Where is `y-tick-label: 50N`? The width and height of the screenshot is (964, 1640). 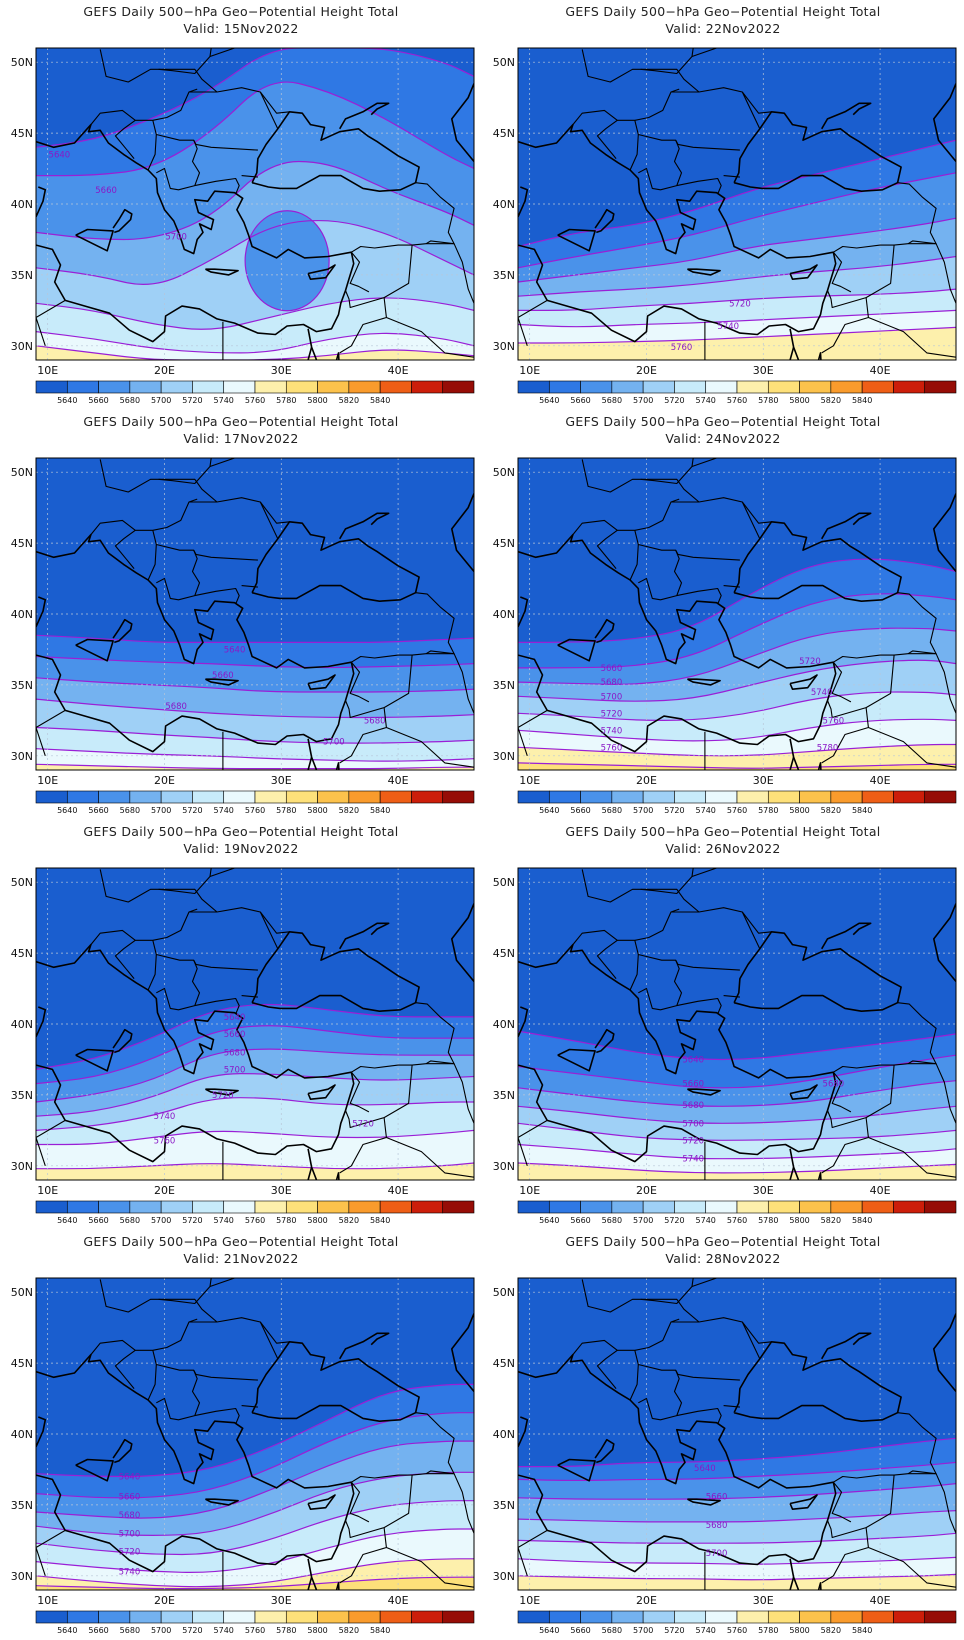 y-tick-label: 50N is located at coordinates (504, 1292).